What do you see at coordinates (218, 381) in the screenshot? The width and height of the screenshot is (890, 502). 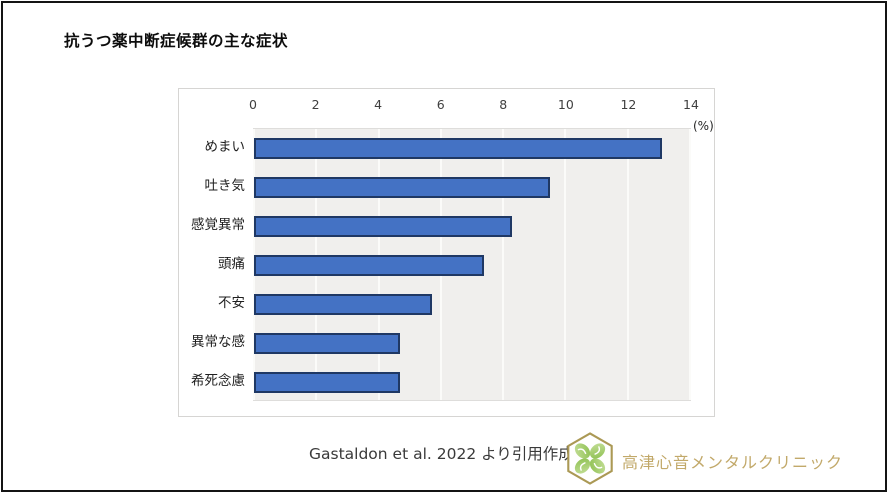 I see `category-label: 希死念慮` at bounding box center [218, 381].